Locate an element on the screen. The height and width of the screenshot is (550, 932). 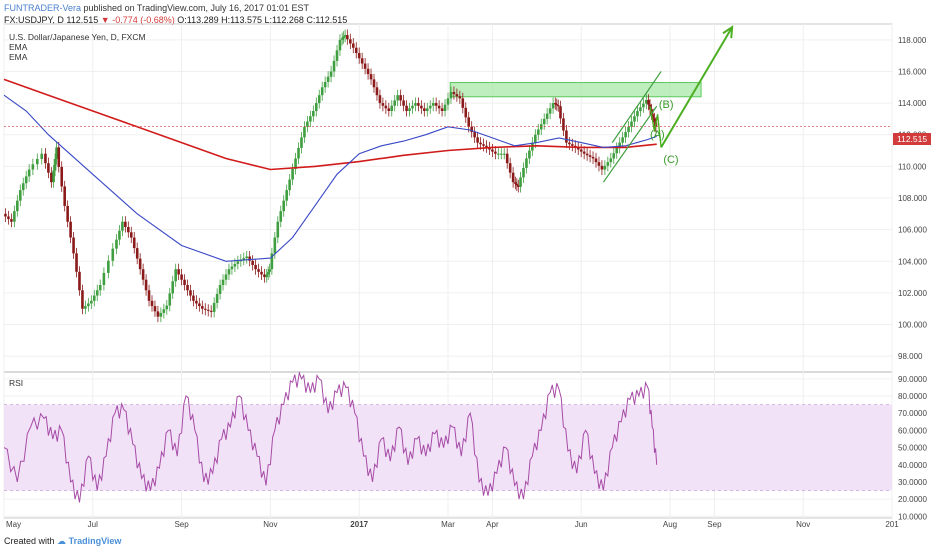
projection-arrowhead-icon is located at coordinates (728, 32).